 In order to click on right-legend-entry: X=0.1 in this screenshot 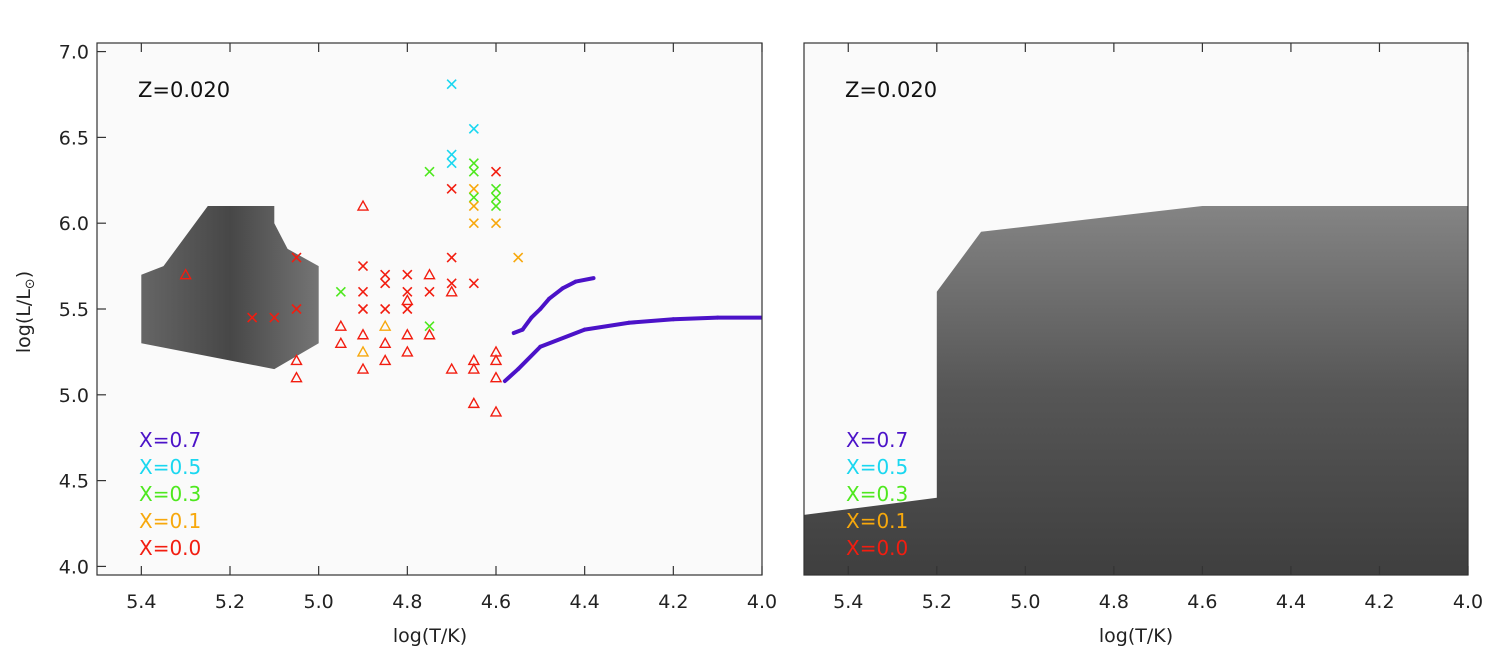, I will do `click(877, 521)`.